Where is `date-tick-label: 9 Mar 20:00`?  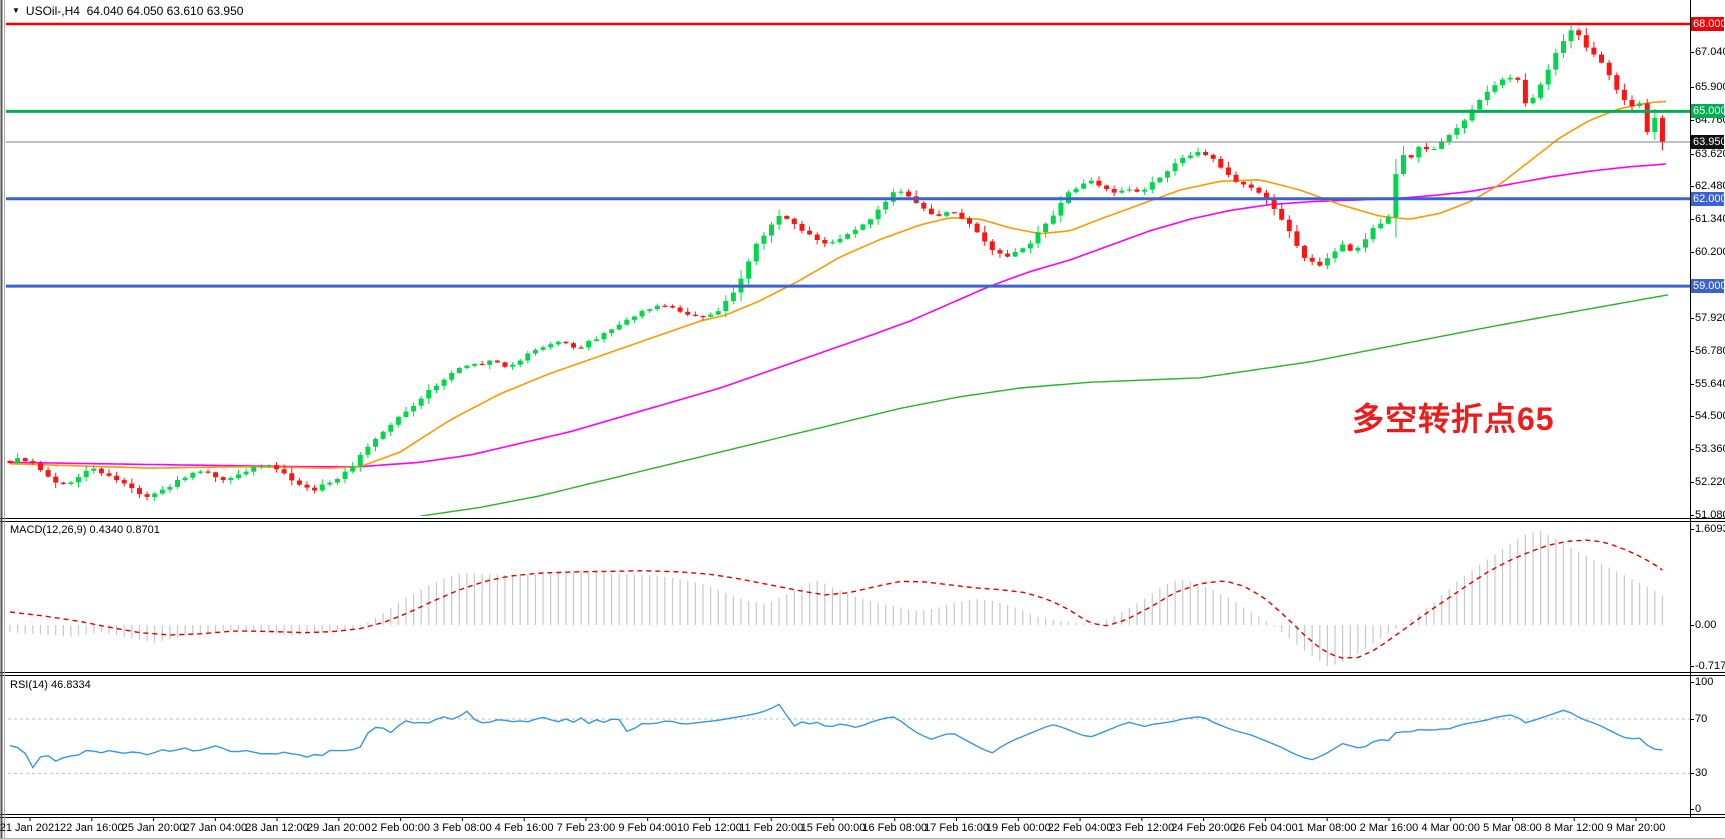 date-tick-label: 9 Mar 20:00 is located at coordinates (1636, 828).